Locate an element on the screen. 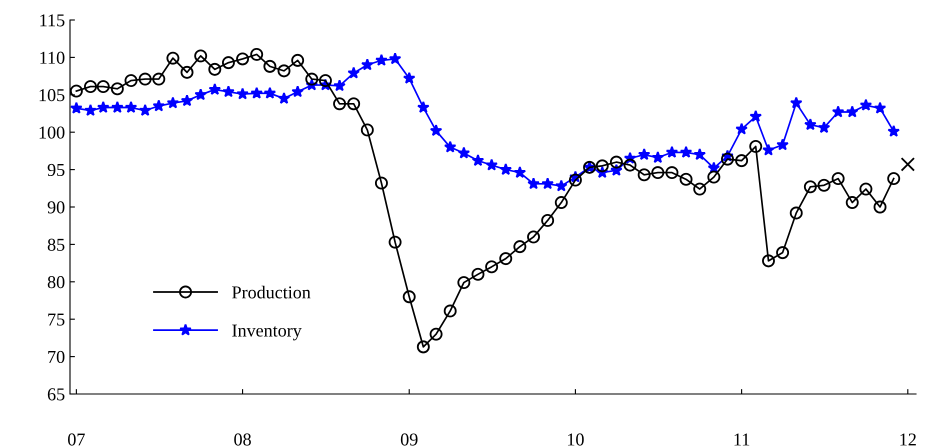  y-tick-label: 65 is located at coordinates (56, 394).